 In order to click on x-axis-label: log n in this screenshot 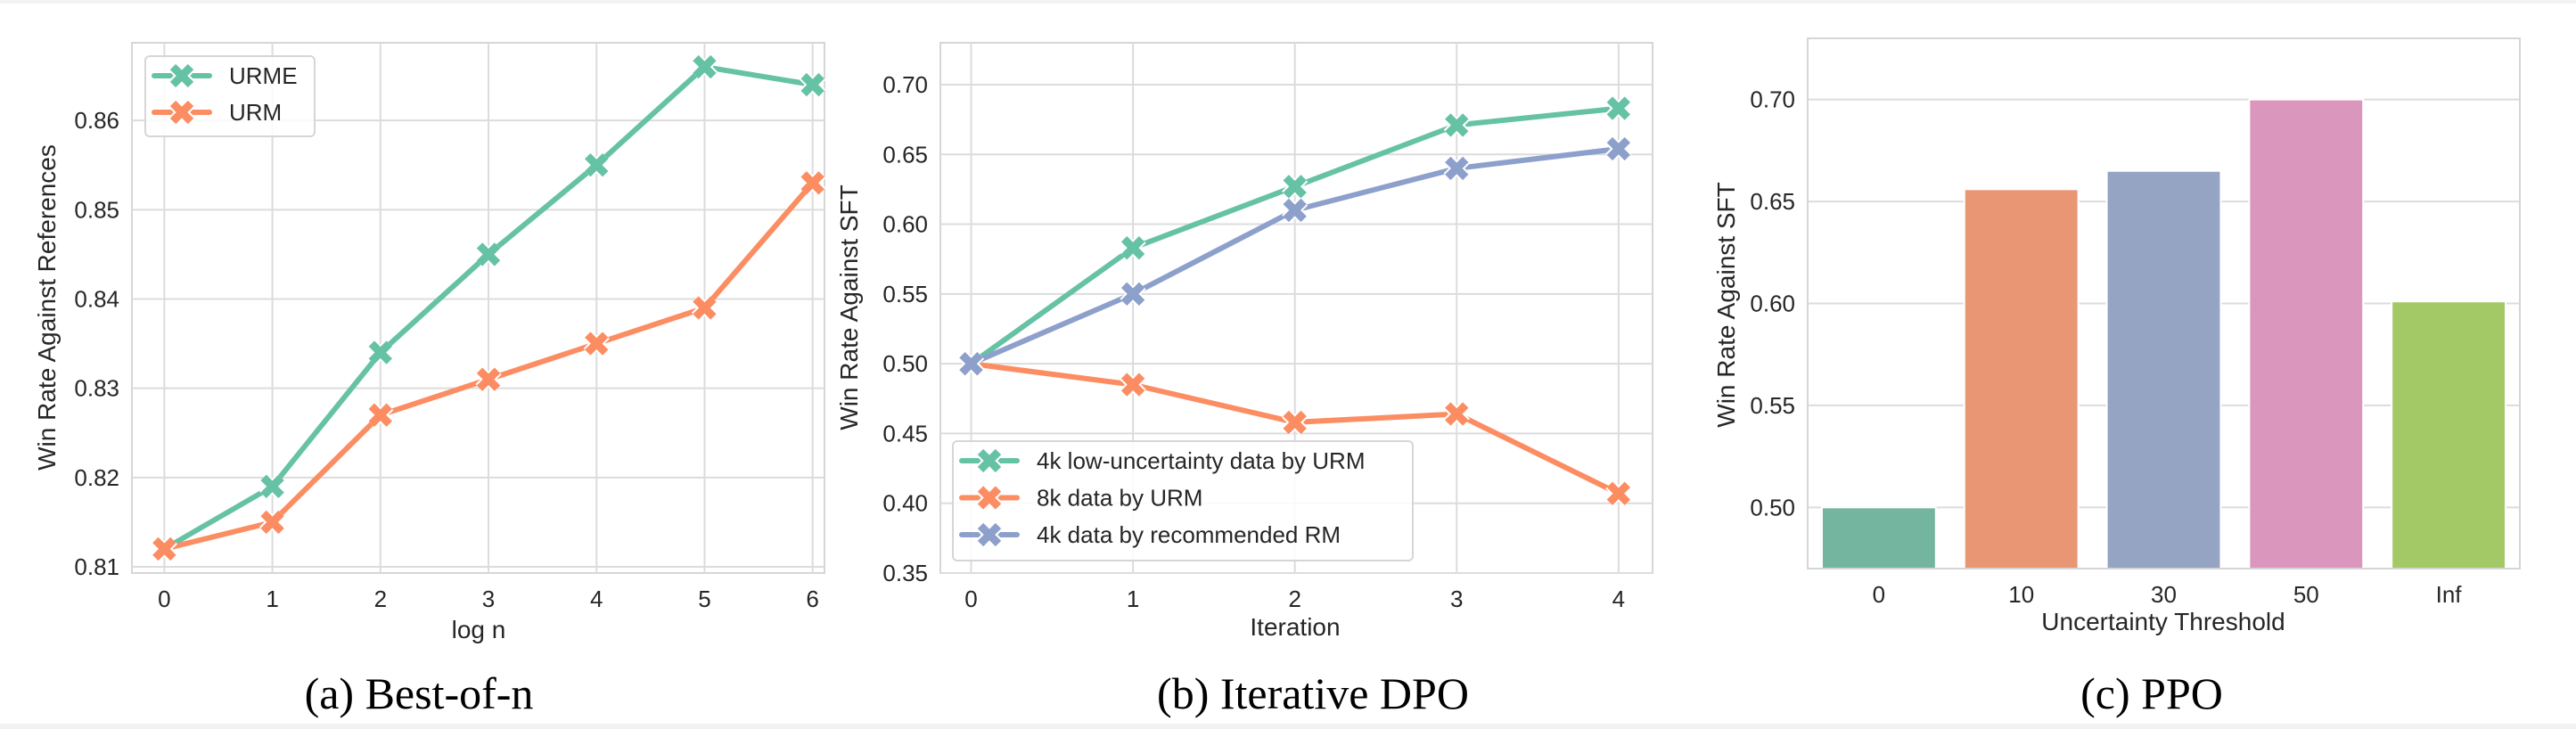, I will do `click(479, 629)`.